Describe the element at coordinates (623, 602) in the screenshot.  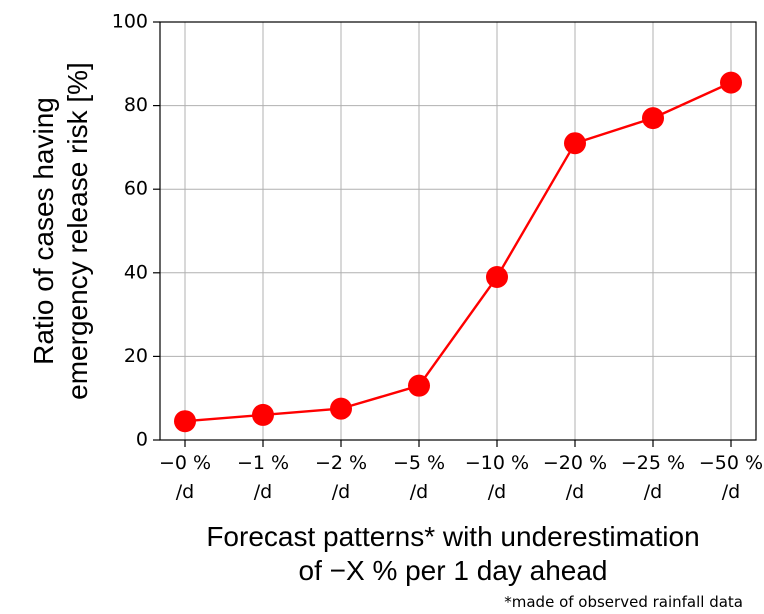
I see `footnote: *made of observed rainfall data` at that location.